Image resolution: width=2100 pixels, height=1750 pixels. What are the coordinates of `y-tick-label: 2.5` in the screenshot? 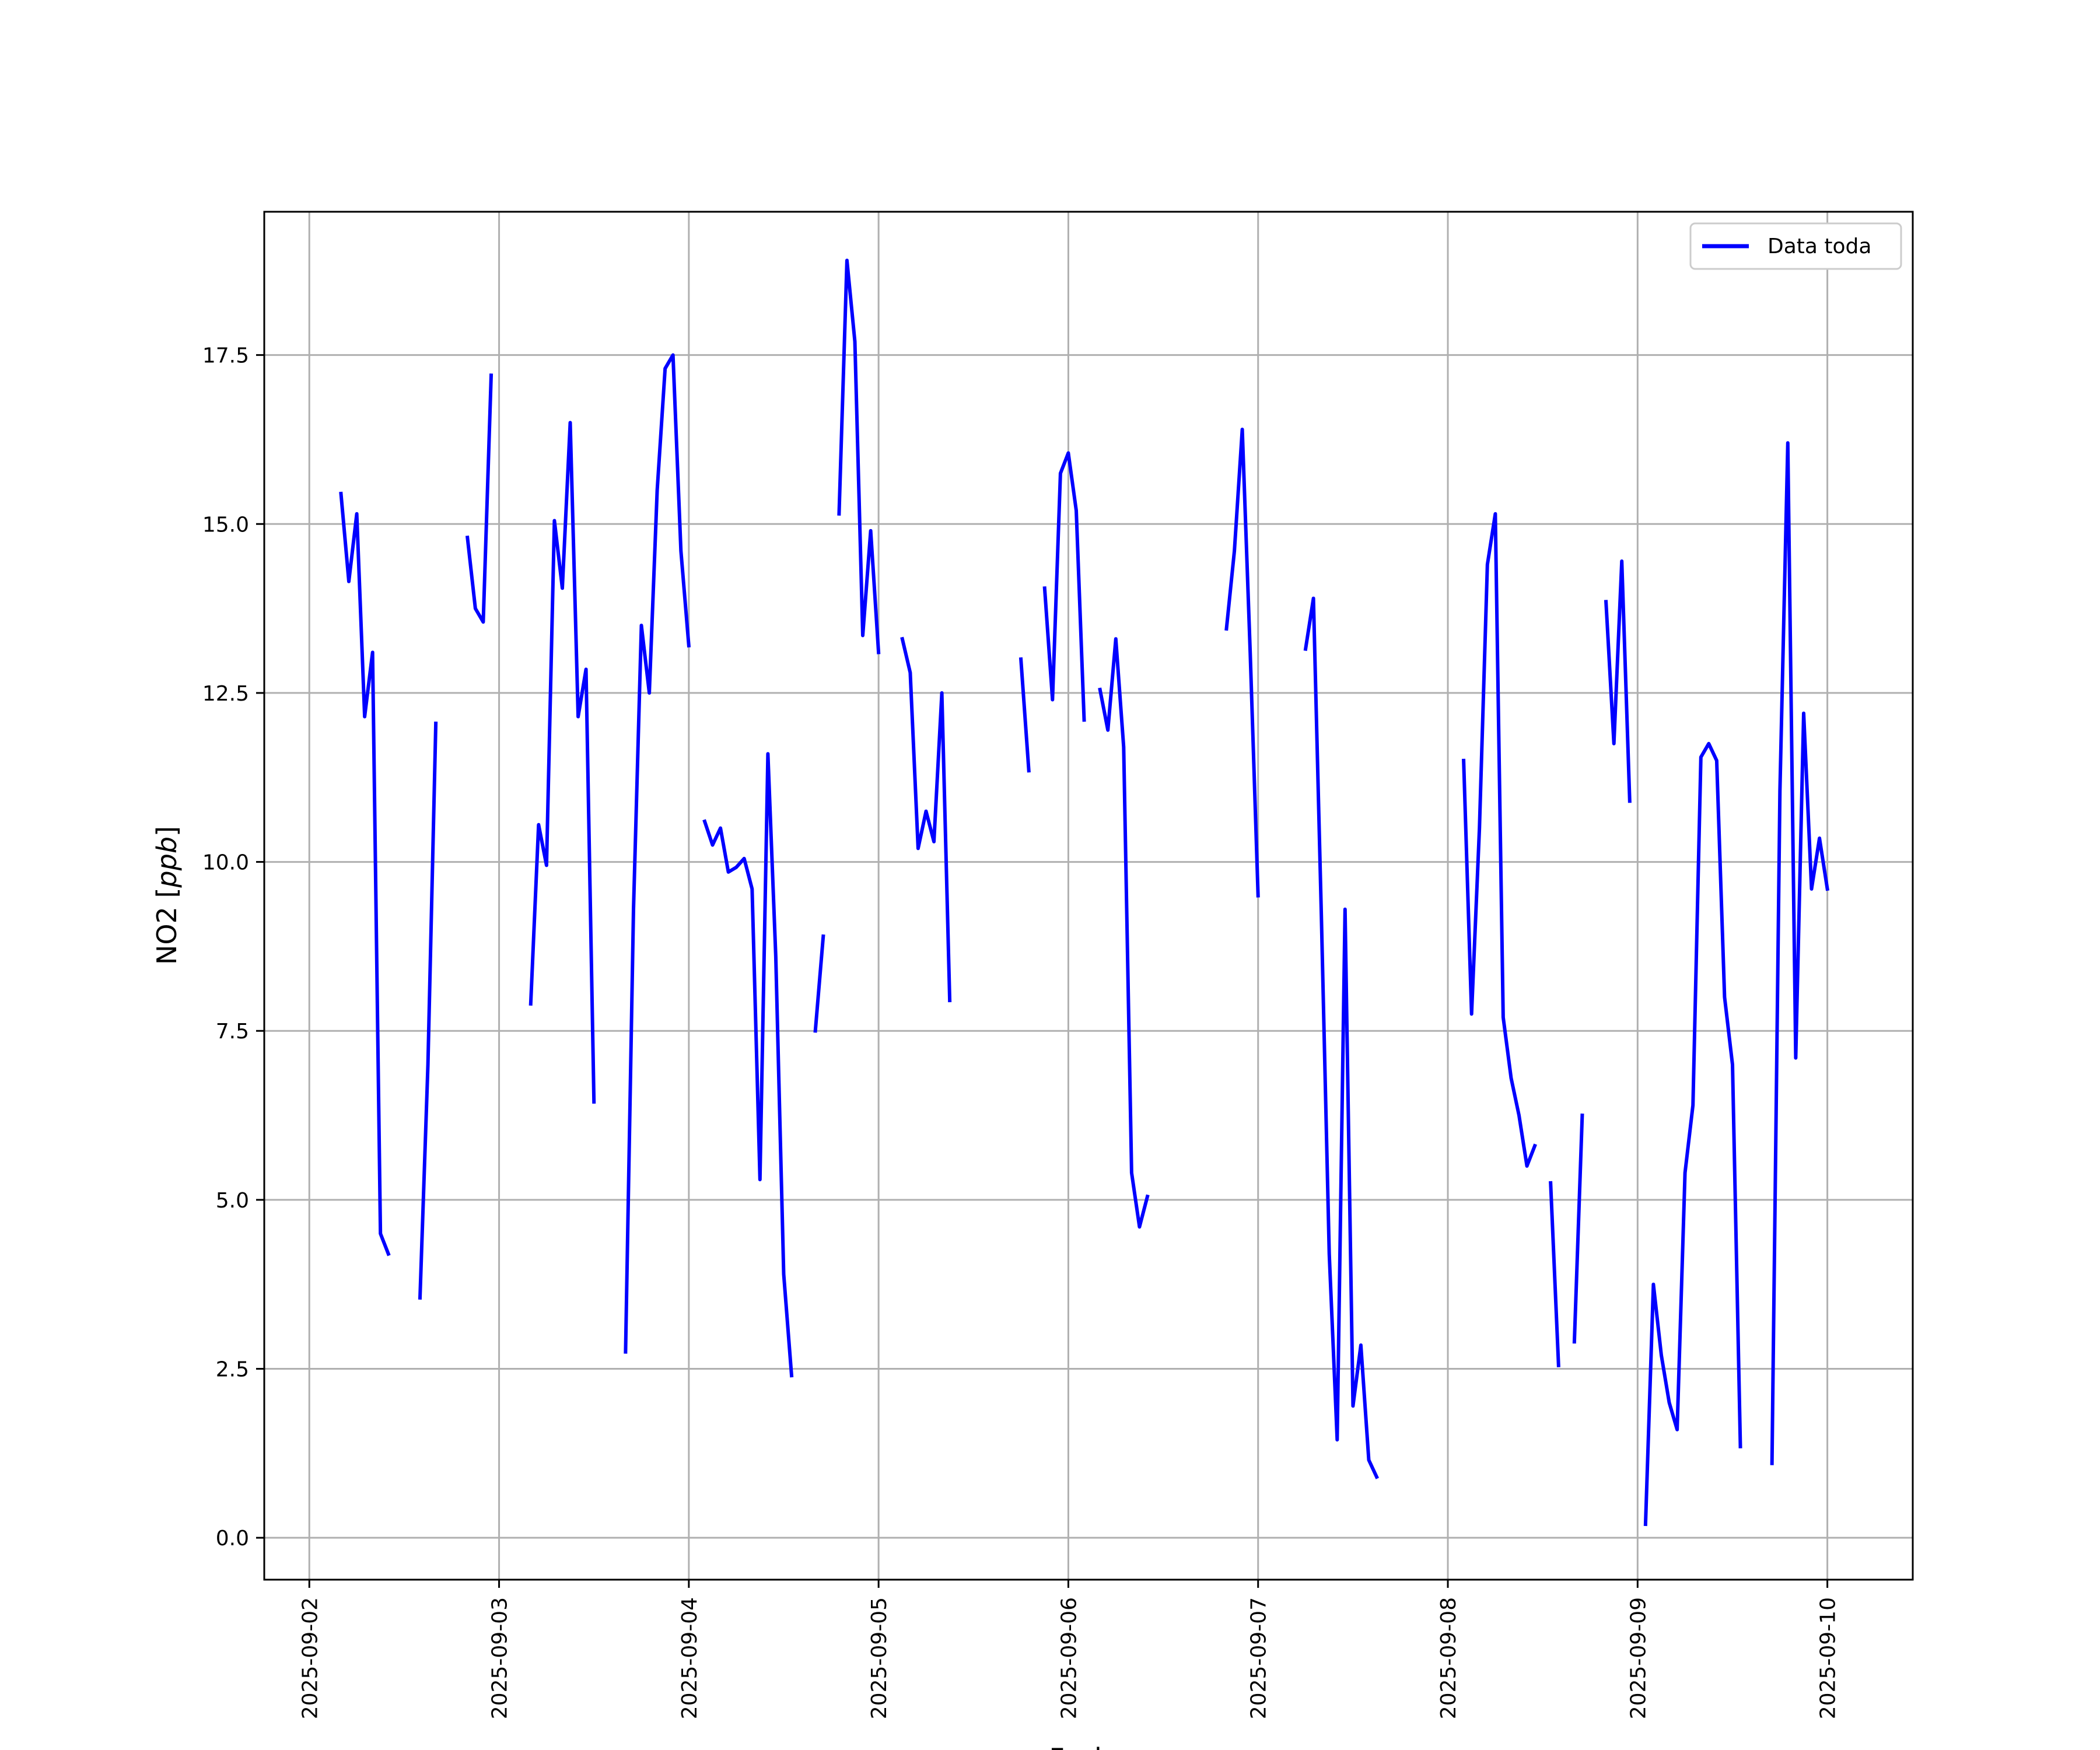 It's located at (232, 1370).